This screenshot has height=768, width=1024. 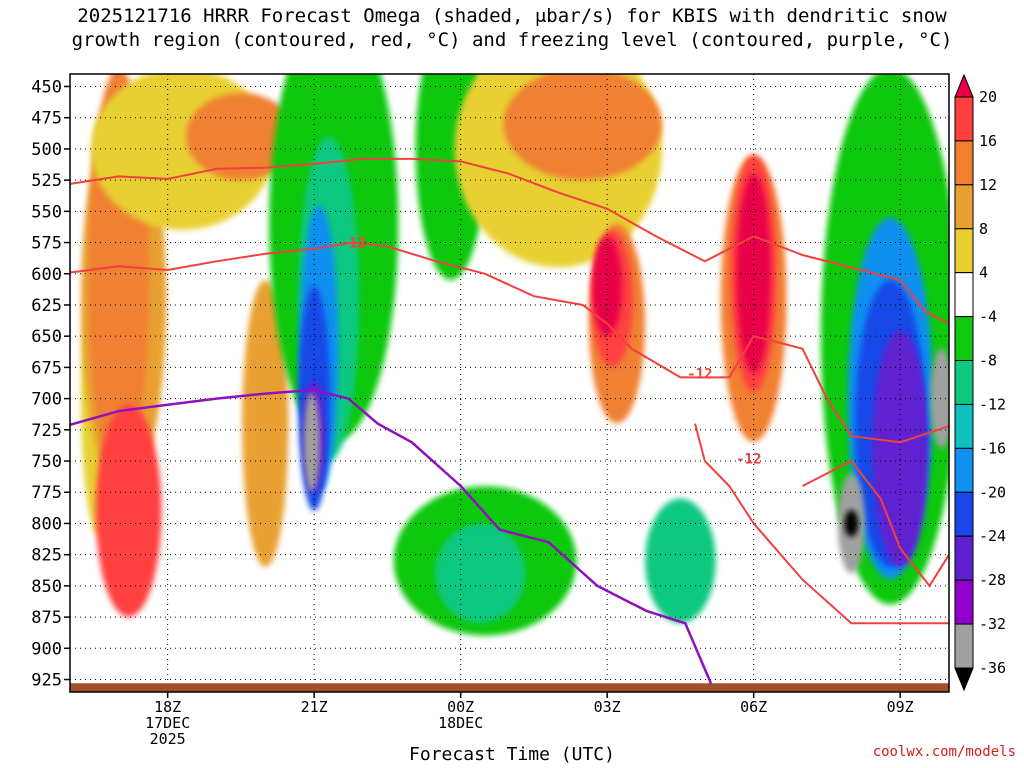 What do you see at coordinates (992, 492) in the screenshot?
I see `colorbar-label-9: -20` at bounding box center [992, 492].